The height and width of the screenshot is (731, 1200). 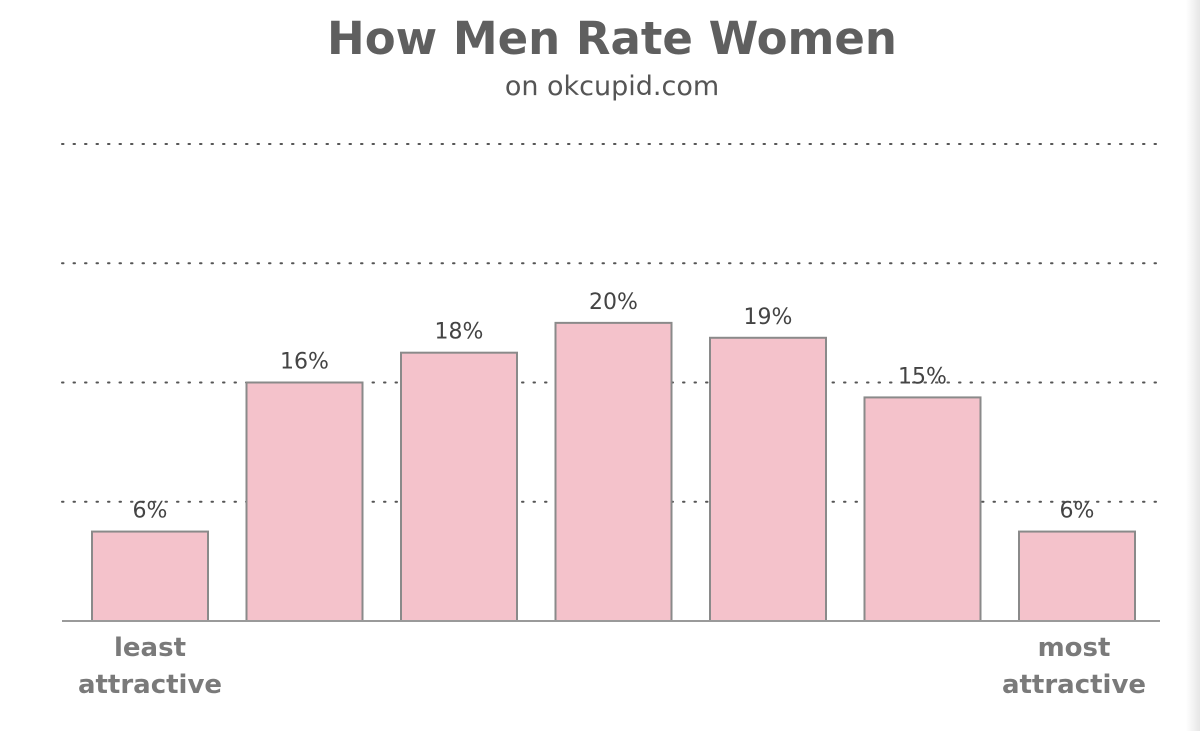 What do you see at coordinates (150, 685) in the screenshot?
I see `x-axis-left-label-line2: attractive` at bounding box center [150, 685].